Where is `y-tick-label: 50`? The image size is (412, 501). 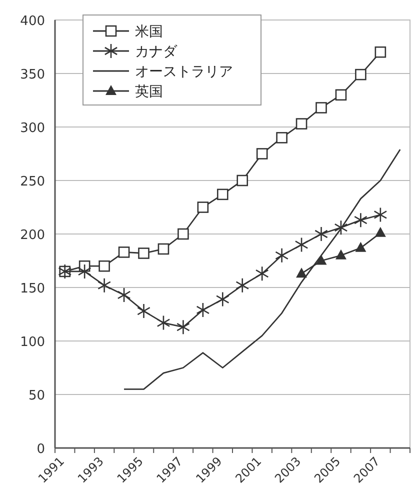 y-tick-label: 50 is located at coordinates (36, 396).